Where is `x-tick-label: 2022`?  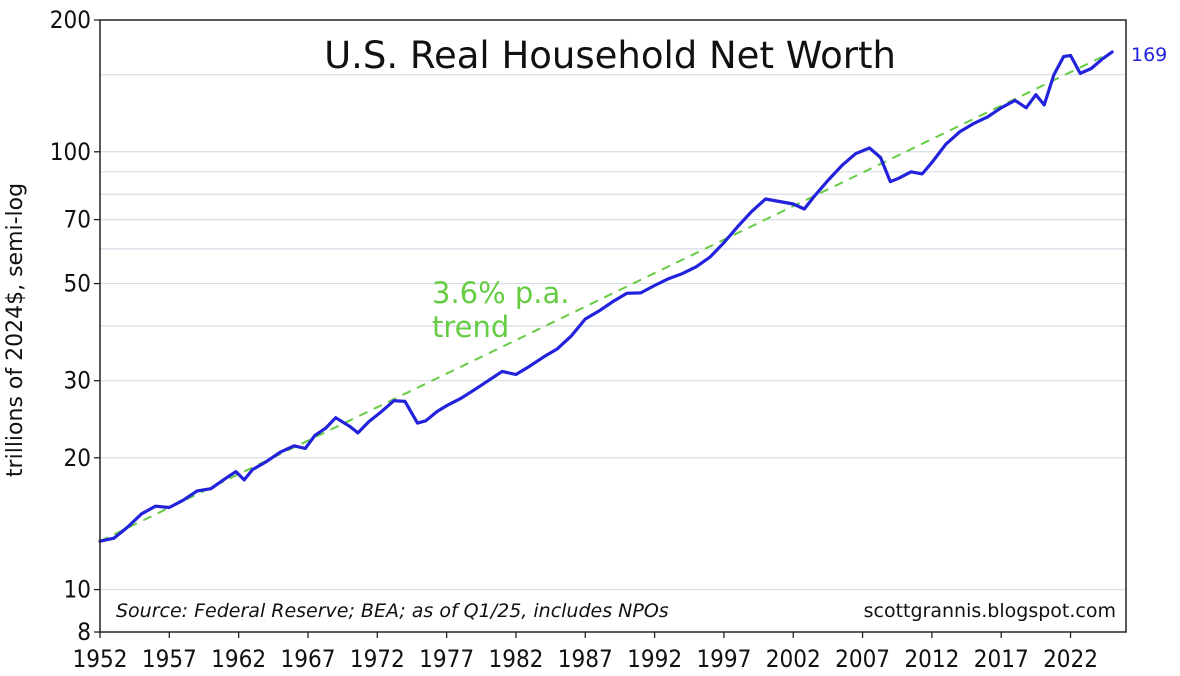
x-tick-label: 2022 is located at coordinates (1070, 659).